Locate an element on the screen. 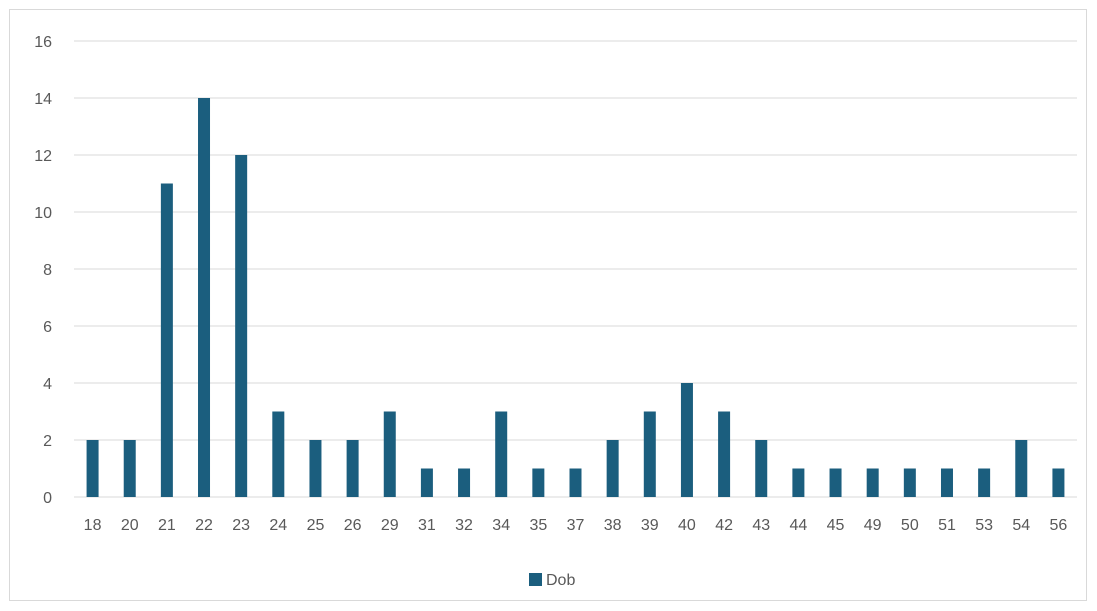 This screenshot has width=1097, height=611. x-tick-label: 40 is located at coordinates (687, 525).